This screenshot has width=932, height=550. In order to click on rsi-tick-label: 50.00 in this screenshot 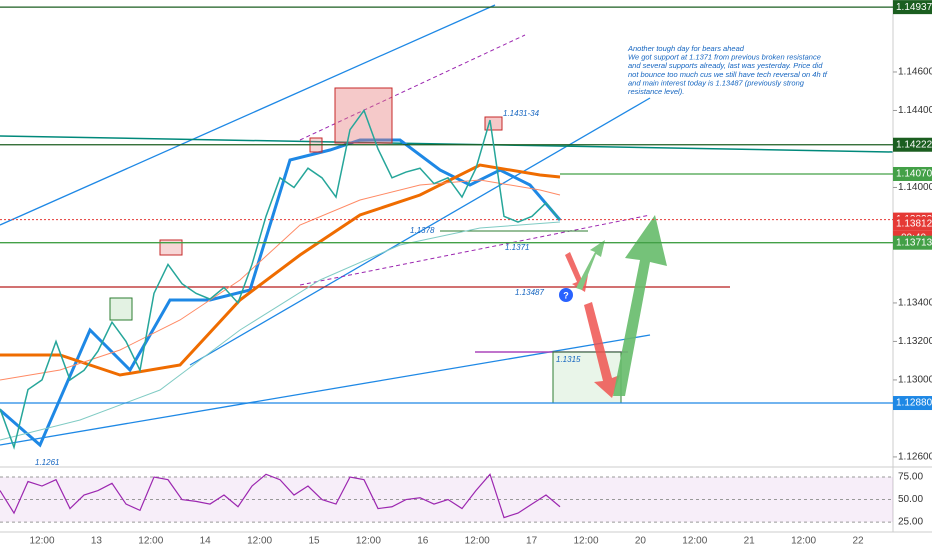, I will do `click(910, 499)`.